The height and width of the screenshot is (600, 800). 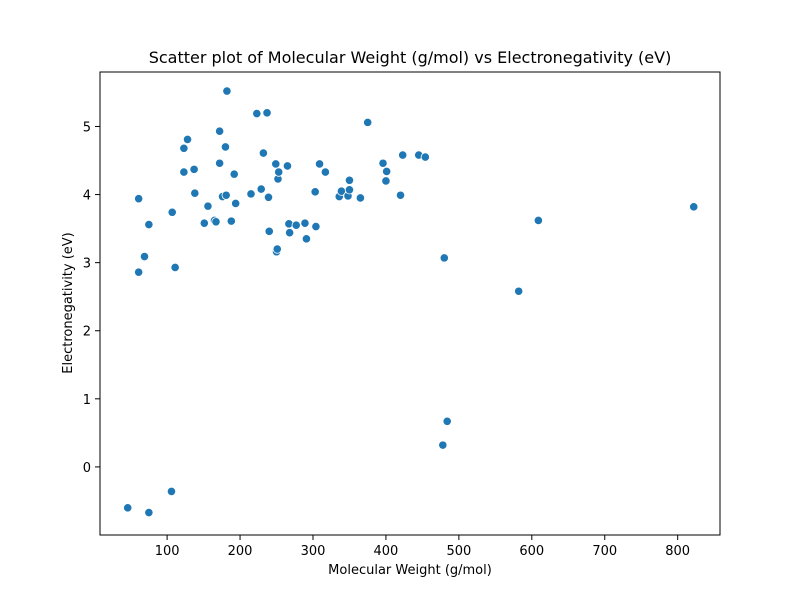 What do you see at coordinates (87, 468) in the screenshot?
I see `y-tick-label: 0` at bounding box center [87, 468].